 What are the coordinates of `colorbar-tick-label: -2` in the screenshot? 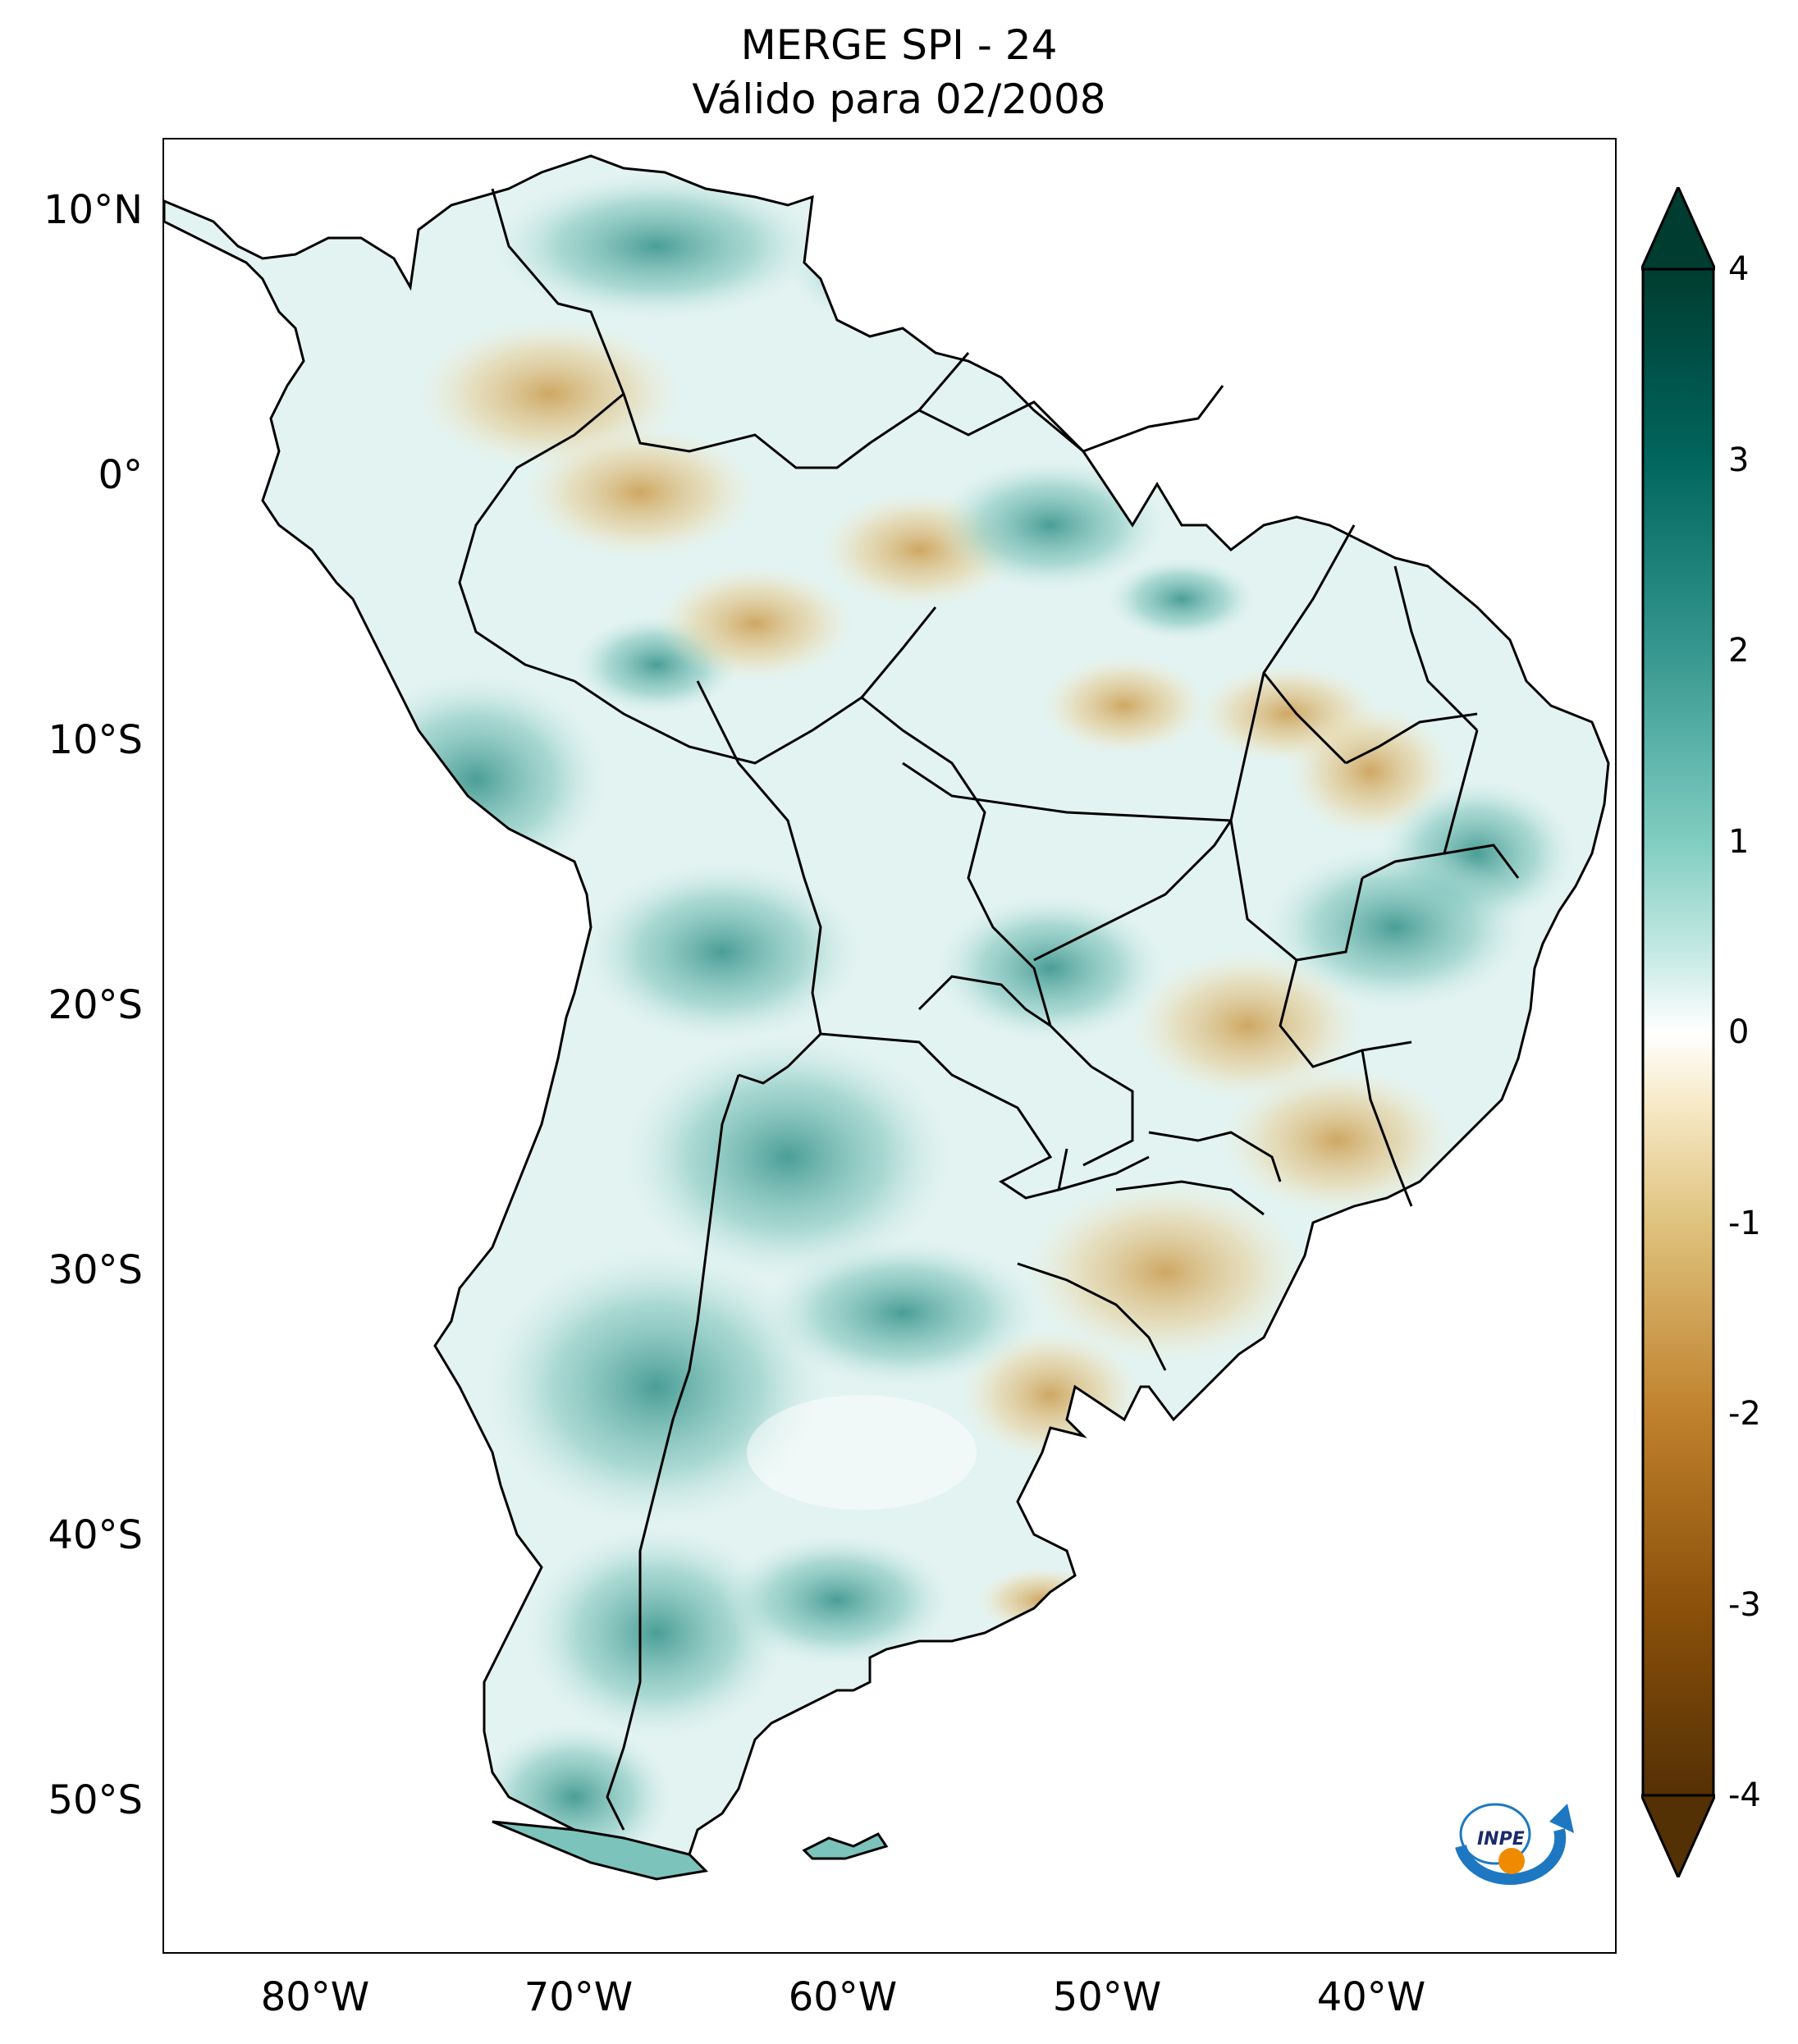 It's located at (1744, 1414).